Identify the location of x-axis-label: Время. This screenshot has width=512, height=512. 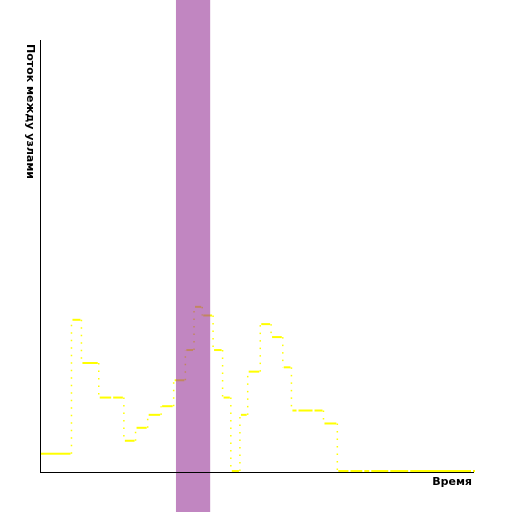
(452, 481).